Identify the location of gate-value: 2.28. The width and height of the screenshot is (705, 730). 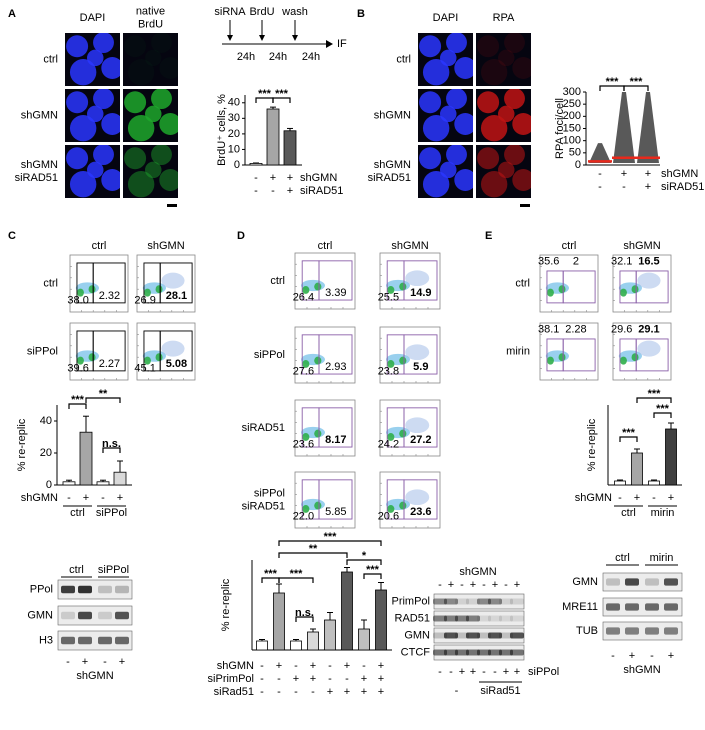
(575, 330).